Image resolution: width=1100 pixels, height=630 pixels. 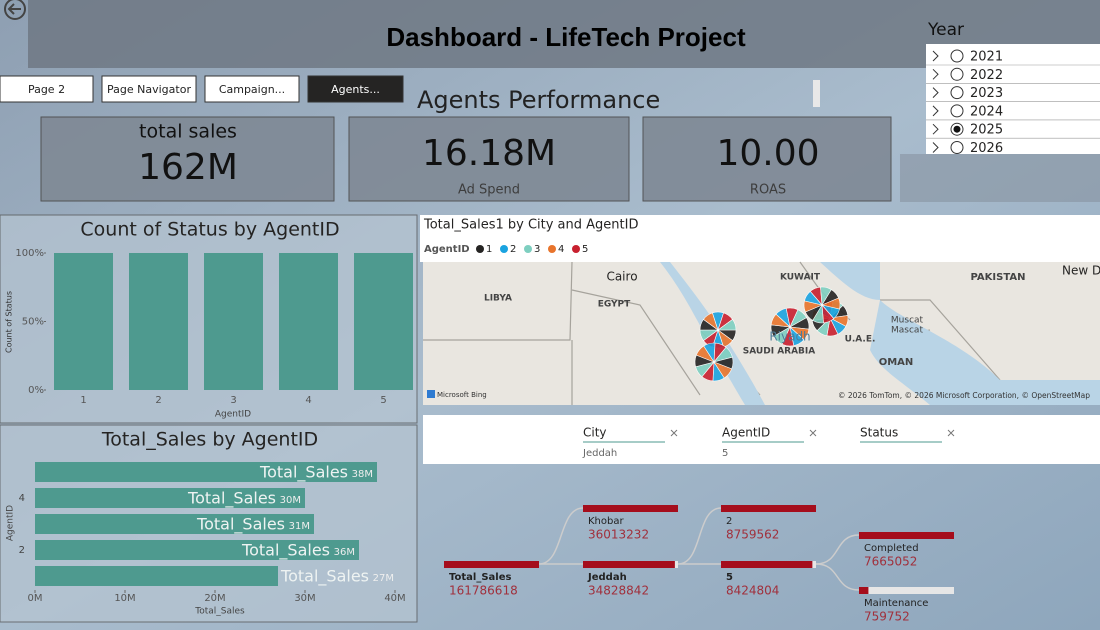 I want to click on map-title: Total_Sales1 by City and AgentID, so click(x=530, y=225).